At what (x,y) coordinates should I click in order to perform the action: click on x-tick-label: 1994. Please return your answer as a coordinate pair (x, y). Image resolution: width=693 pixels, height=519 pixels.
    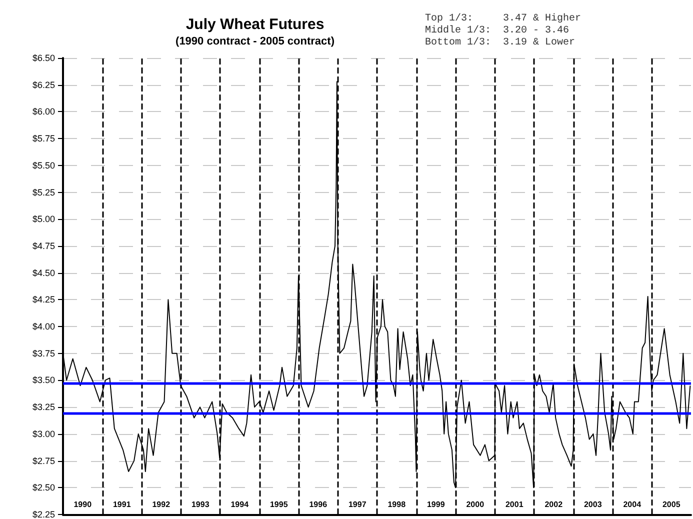
    Looking at the image, I should click on (240, 504).